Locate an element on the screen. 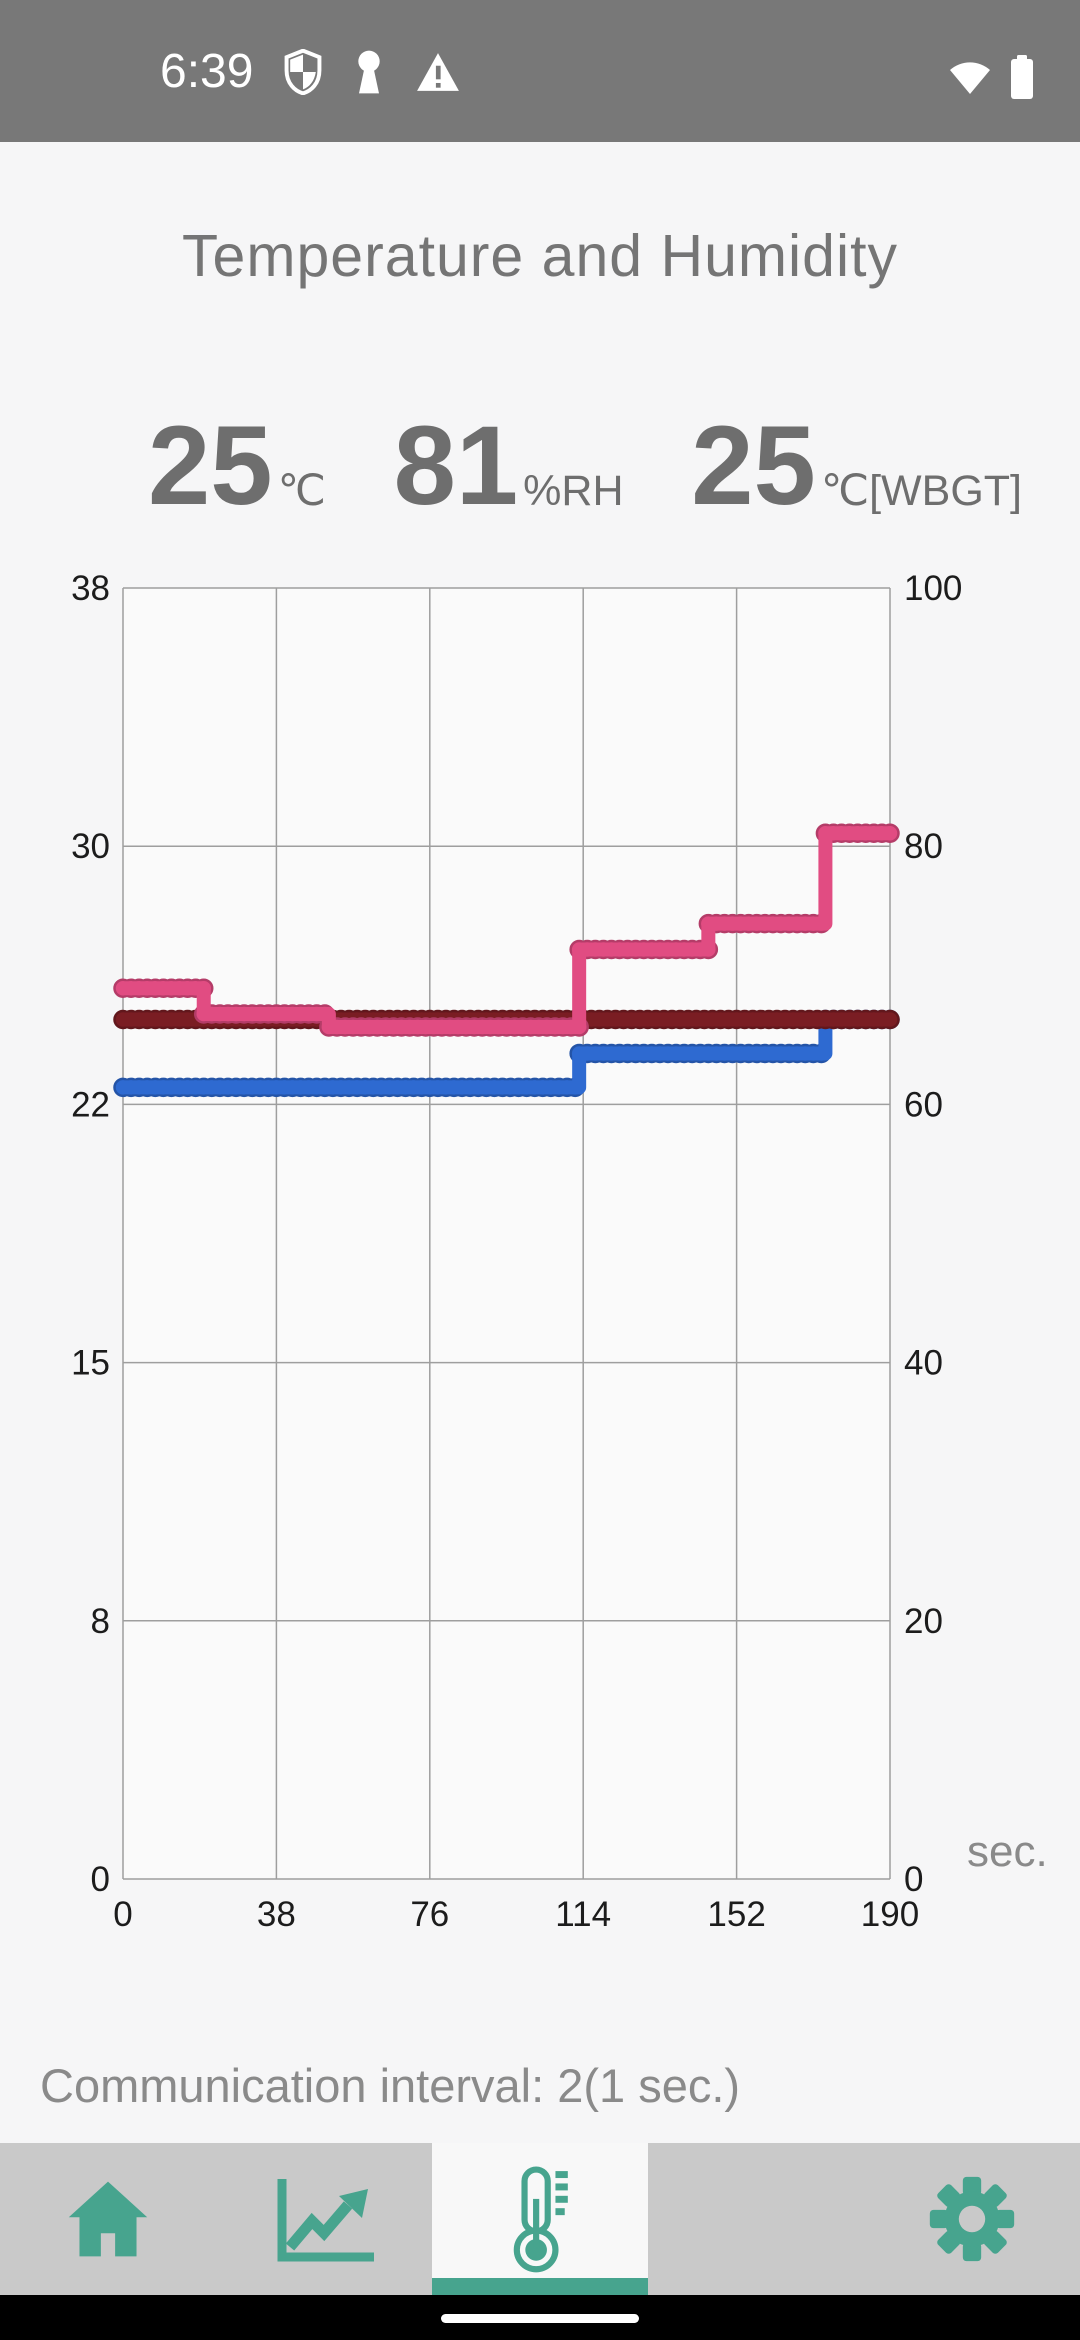  nav-item-settings is located at coordinates (972, 2219).